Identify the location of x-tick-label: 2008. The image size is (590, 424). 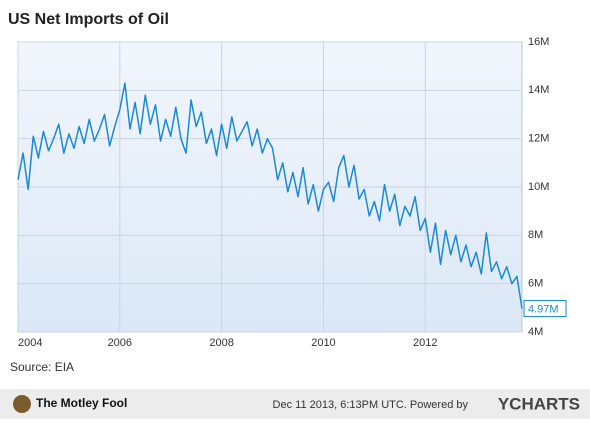
(221, 343).